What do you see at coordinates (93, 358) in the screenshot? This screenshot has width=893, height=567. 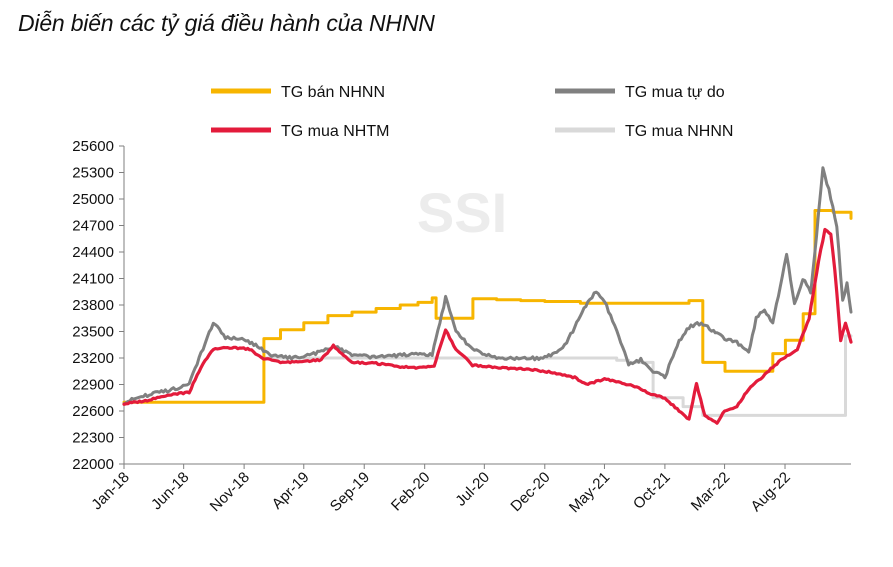 I see `y-tick-label: 23200` at bounding box center [93, 358].